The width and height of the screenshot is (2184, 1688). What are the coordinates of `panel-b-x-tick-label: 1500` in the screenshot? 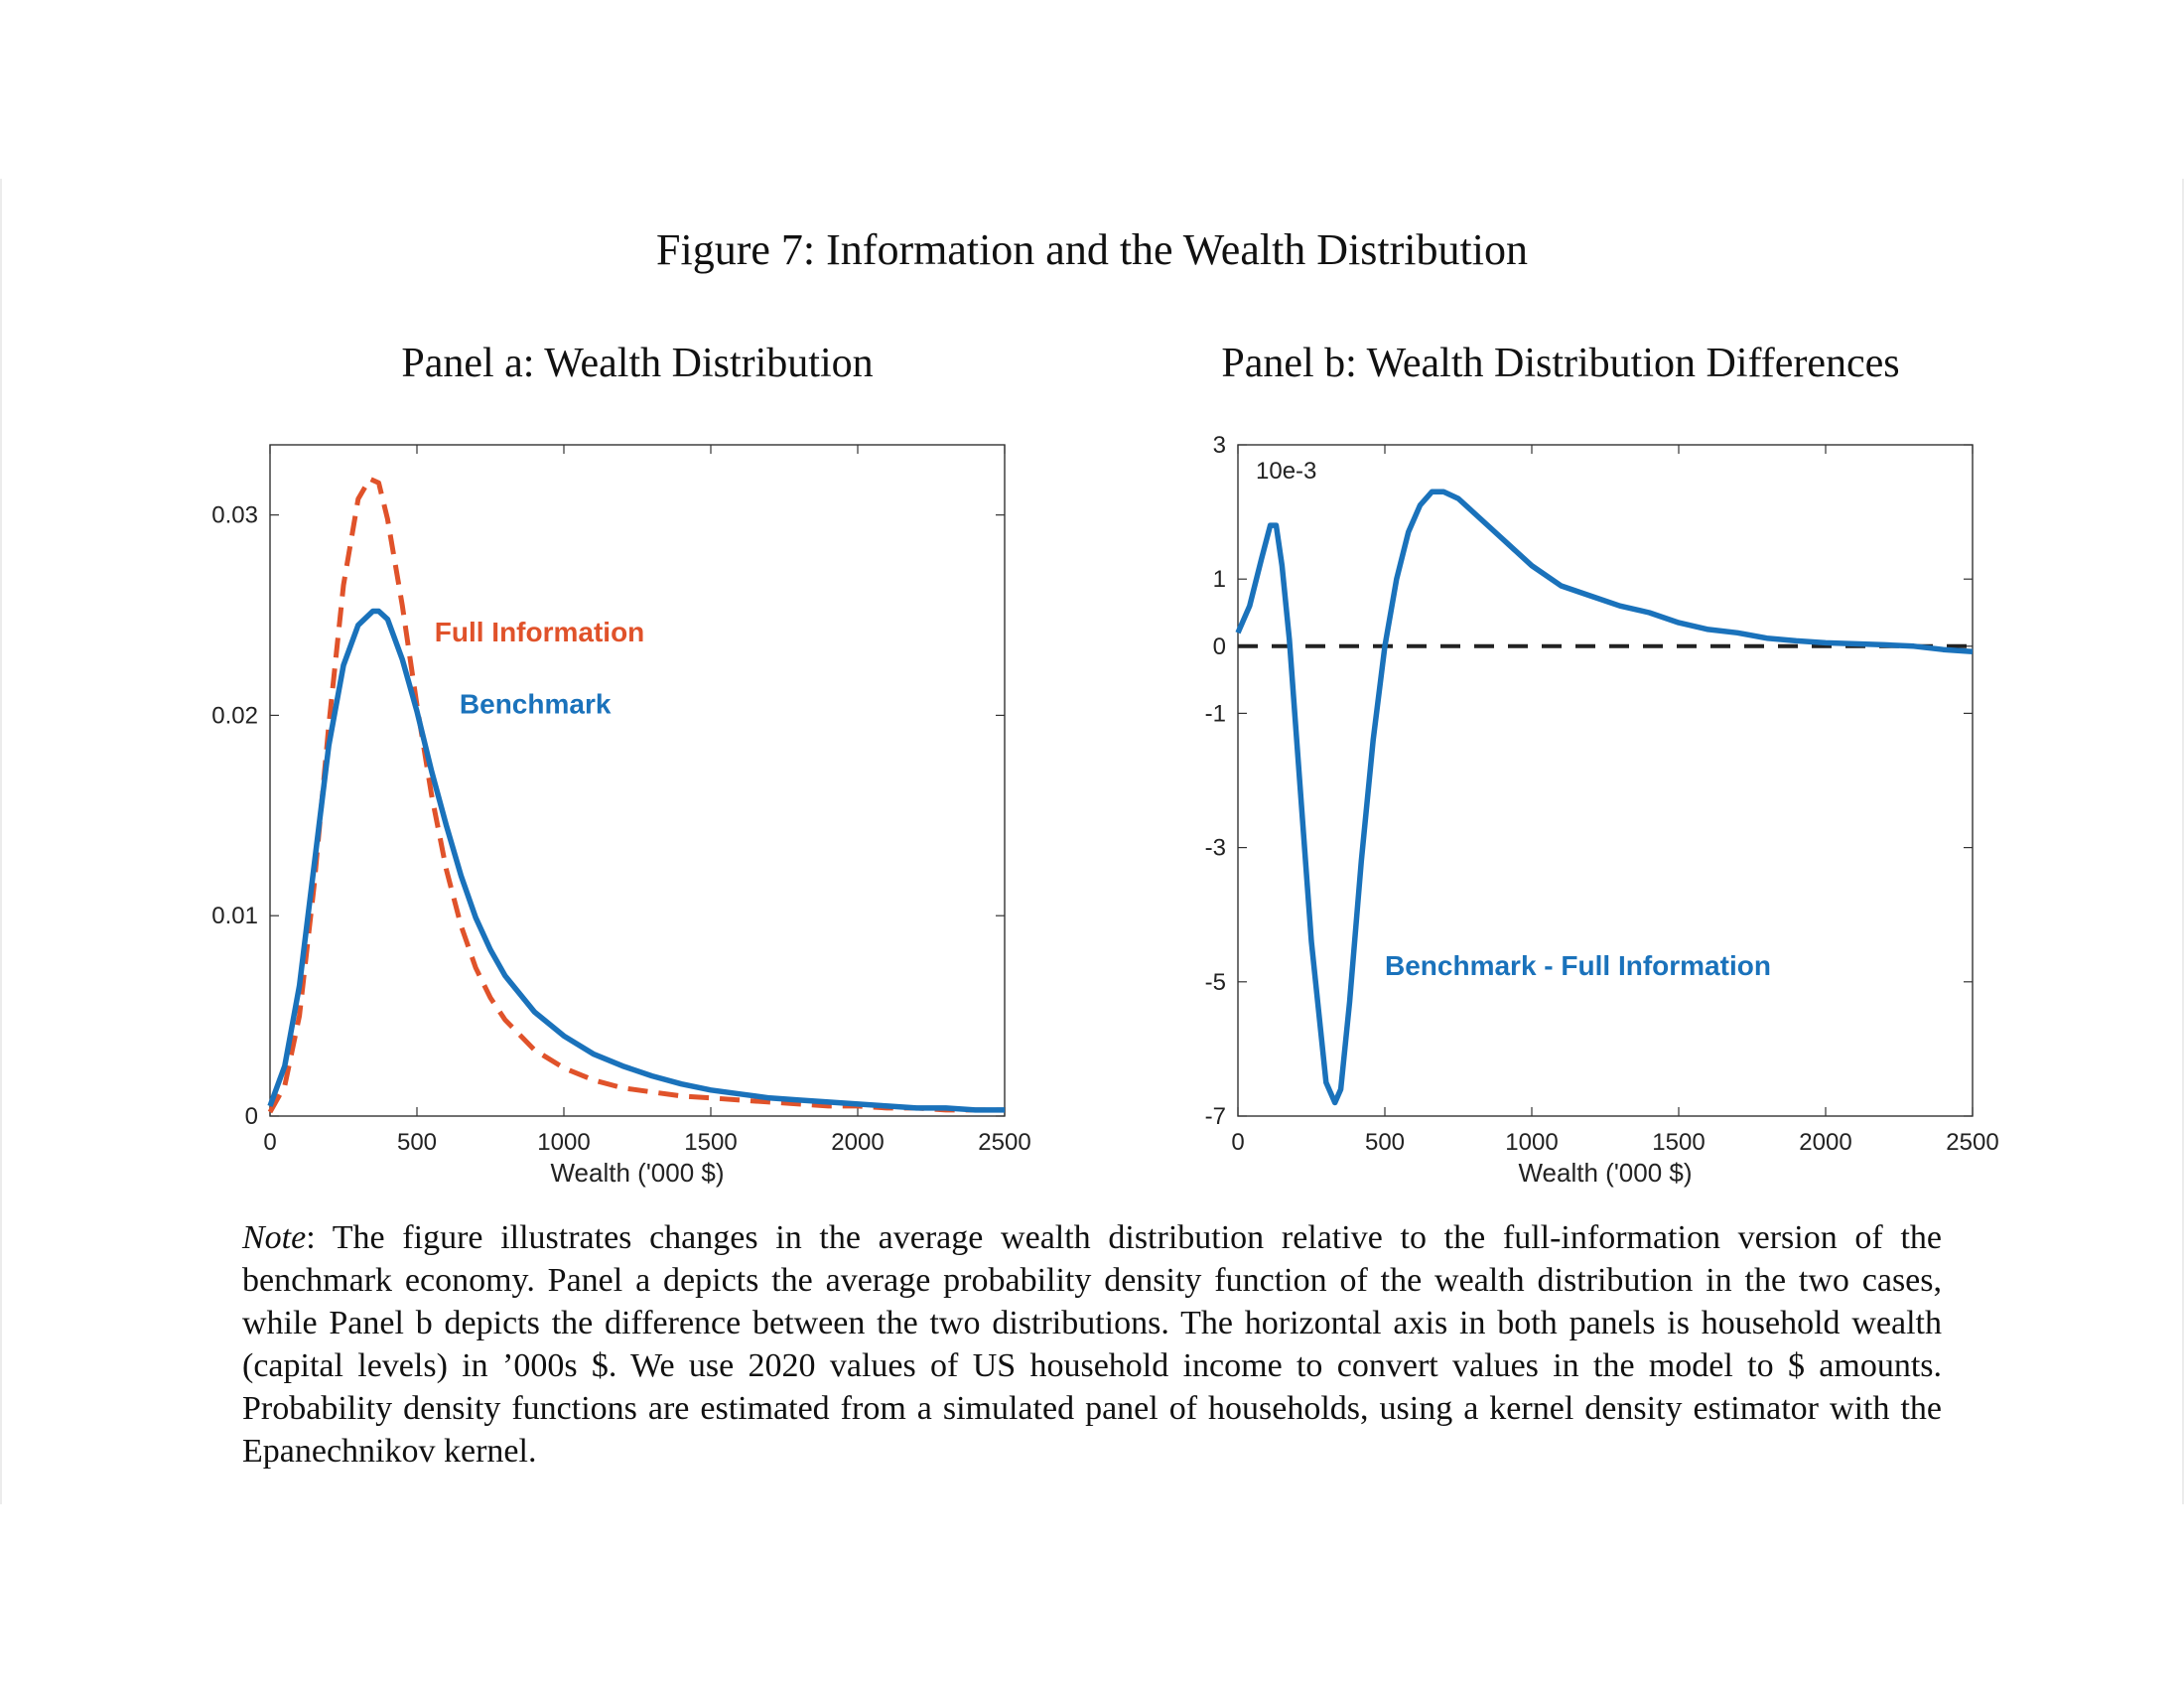 It's located at (1678, 1142).